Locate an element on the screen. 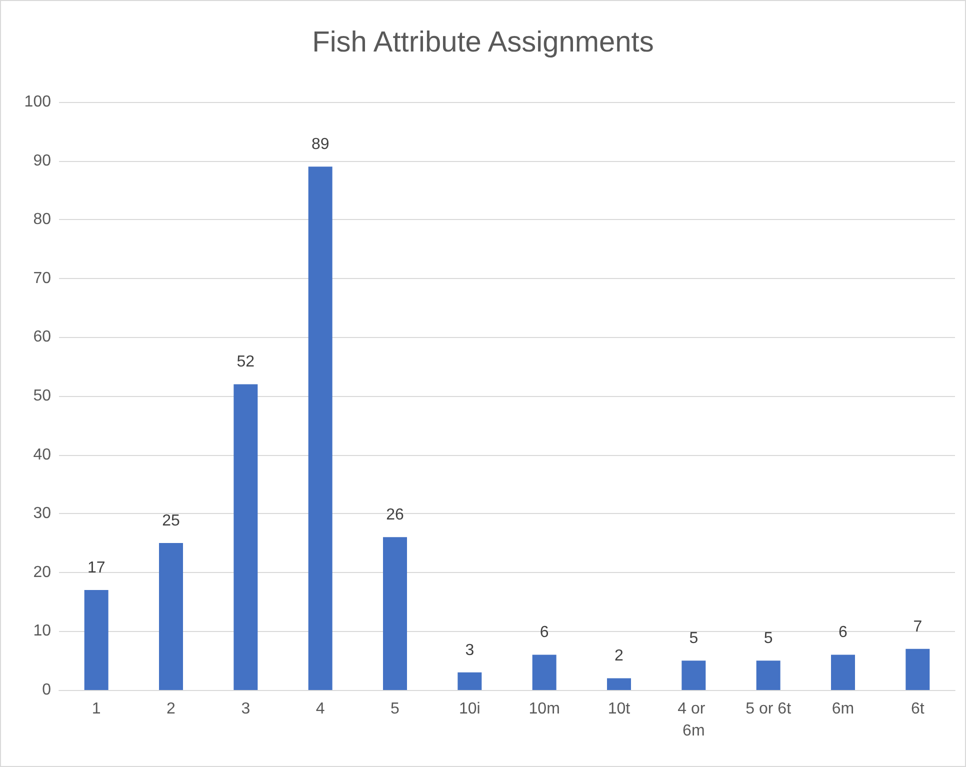 This screenshot has width=966, height=767. data-label: 3 is located at coordinates (469, 650).